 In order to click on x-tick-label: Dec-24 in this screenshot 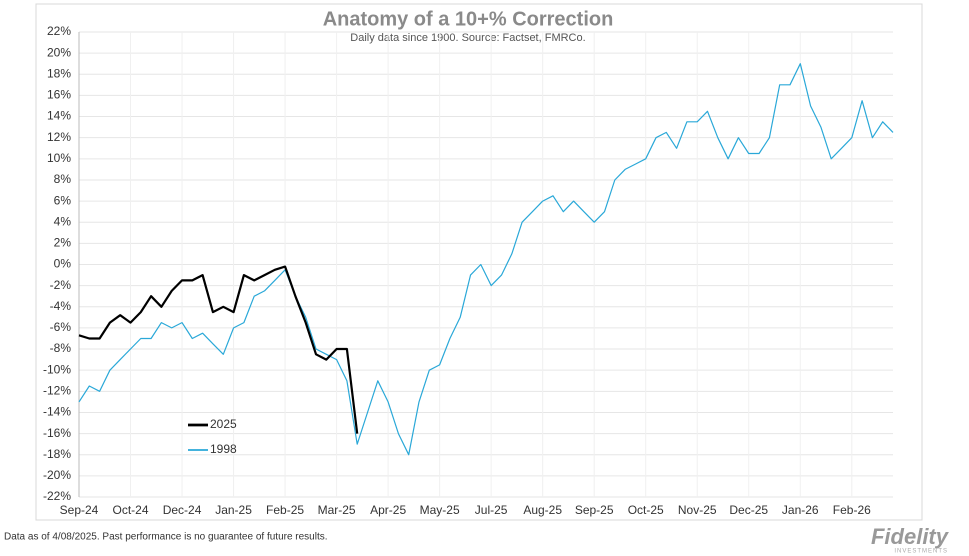, I will do `click(182, 510)`.